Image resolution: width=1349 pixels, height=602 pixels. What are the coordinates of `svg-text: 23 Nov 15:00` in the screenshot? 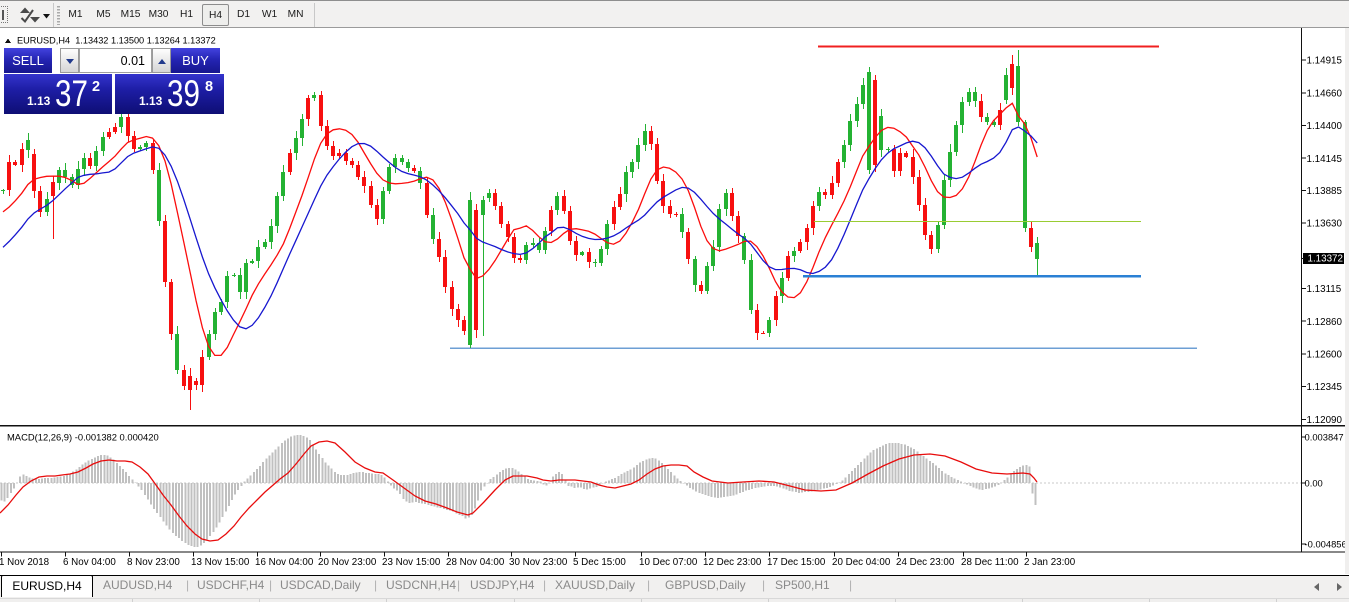 It's located at (411, 562).